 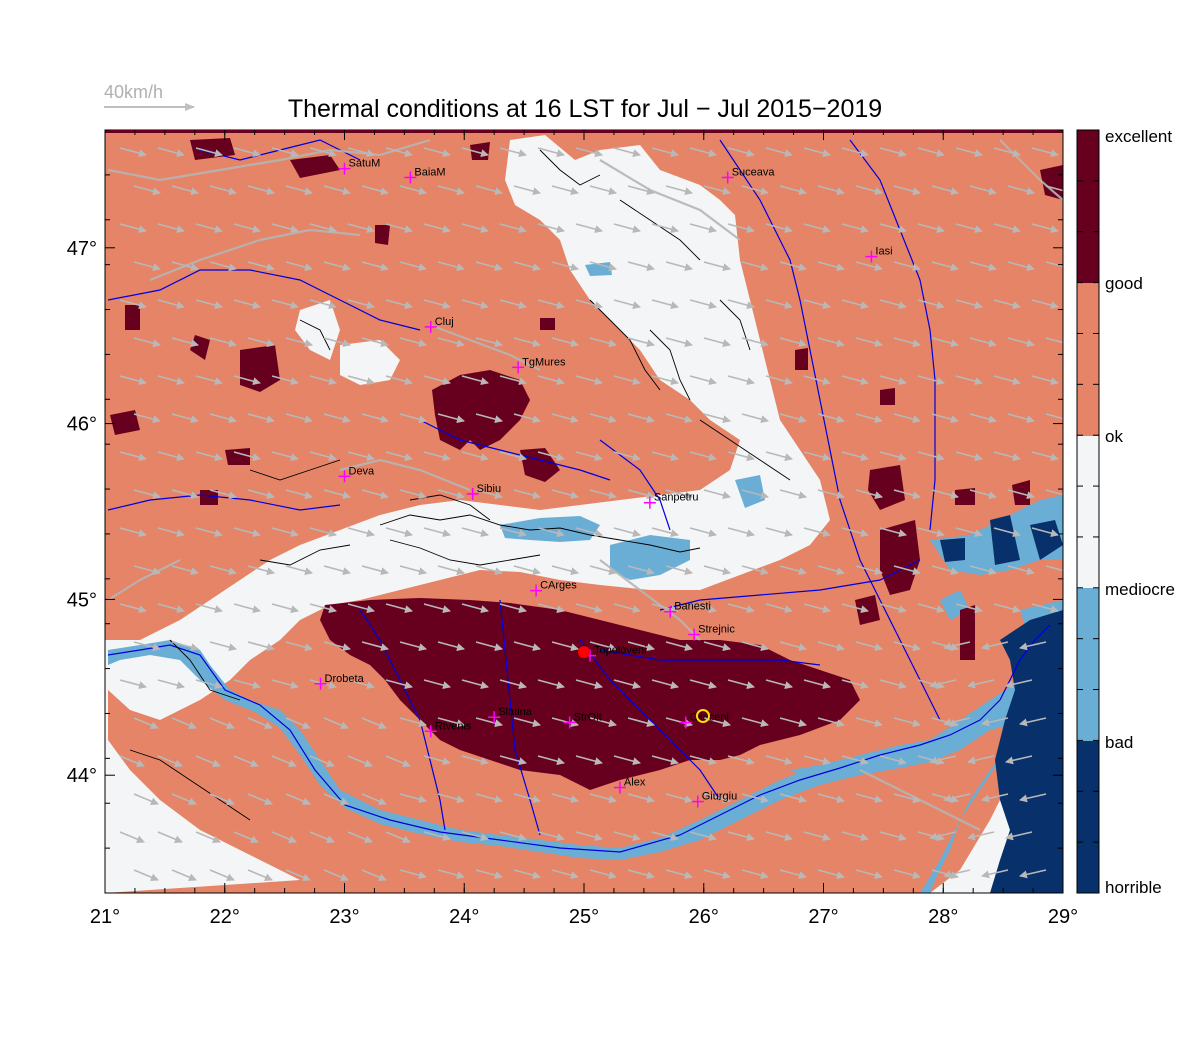 I want to click on city-baiam: BaiaM, so click(x=425, y=175).